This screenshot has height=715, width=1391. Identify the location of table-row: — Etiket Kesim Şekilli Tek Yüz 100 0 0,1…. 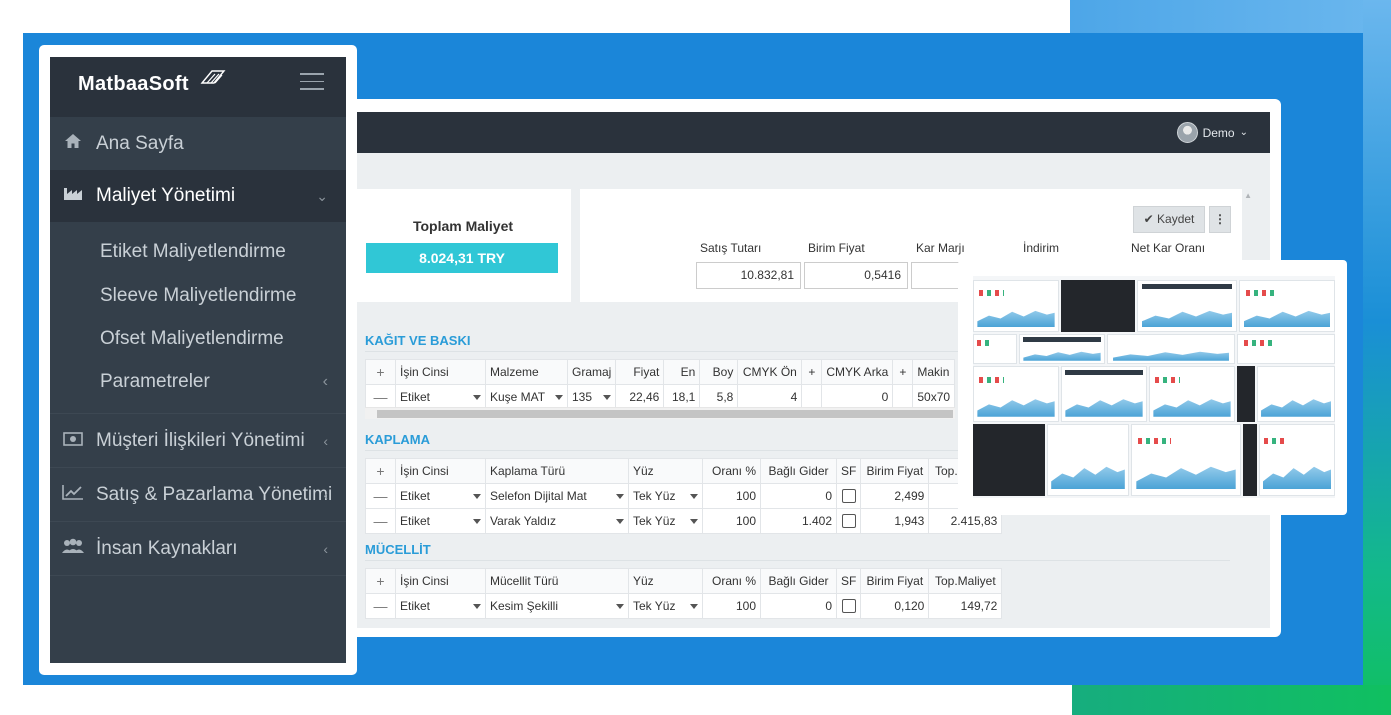
(684, 606).